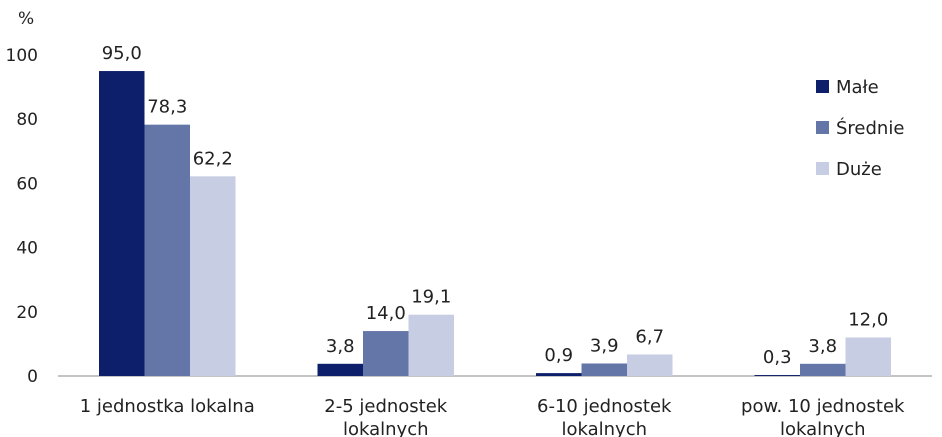 The width and height of the screenshot is (942, 437). What do you see at coordinates (27, 120) in the screenshot?
I see `y-tick-label: 80` at bounding box center [27, 120].